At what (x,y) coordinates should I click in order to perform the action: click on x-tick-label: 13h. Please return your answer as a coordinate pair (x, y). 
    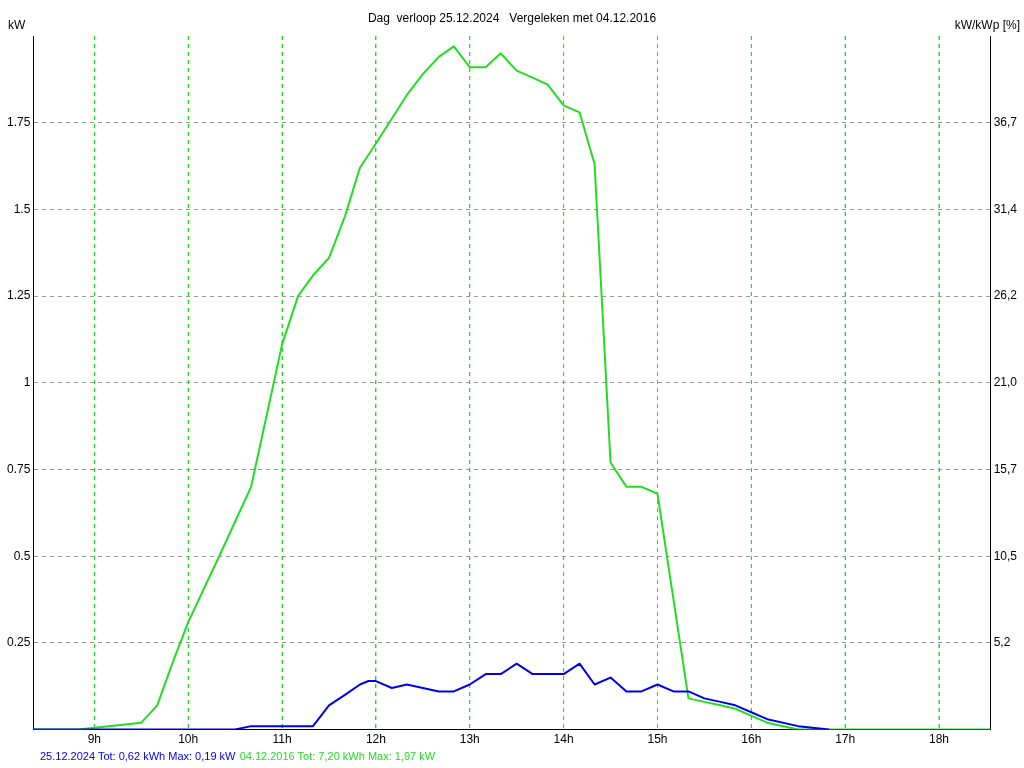
    Looking at the image, I should click on (469, 739).